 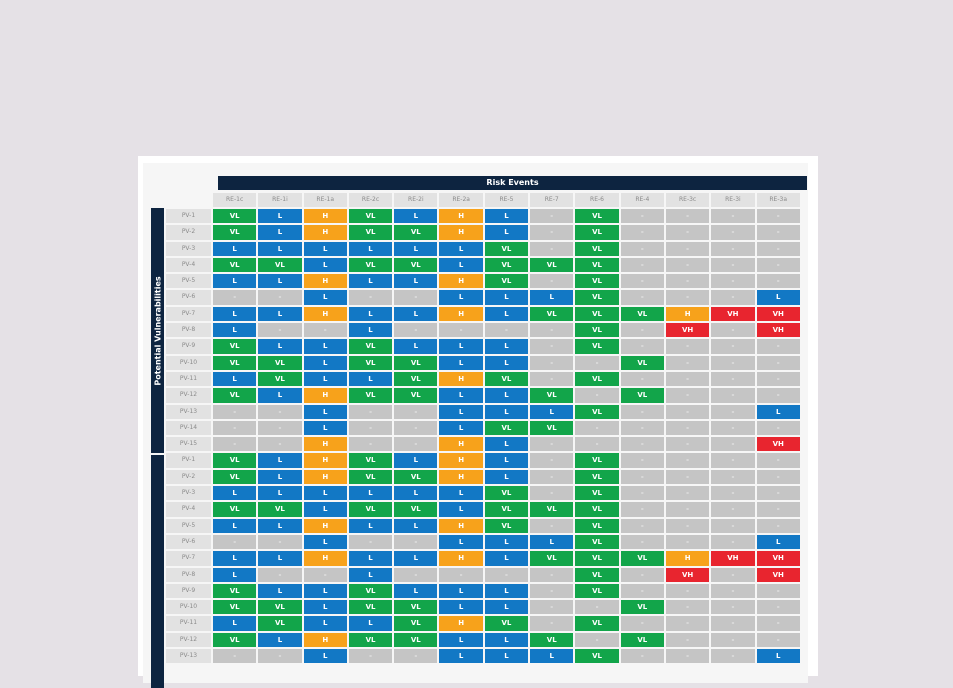 What do you see at coordinates (188, 200) in the screenshot?
I see `corner-blank` at bounding box center [188, 200].